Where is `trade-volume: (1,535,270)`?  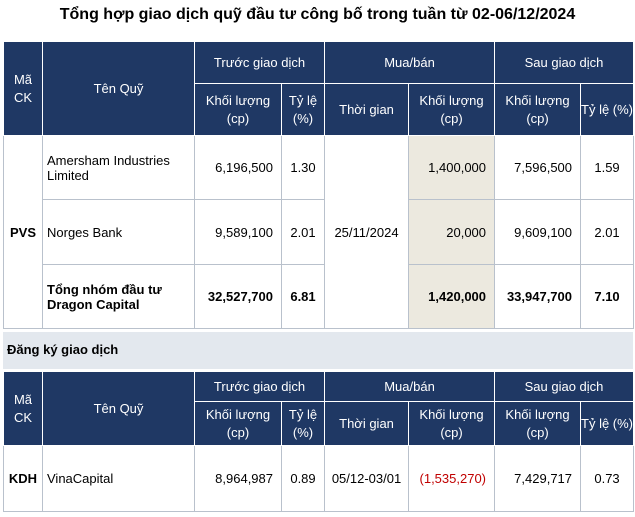
trade-volume: (1,535,270) is located at coordinates (452, 478).